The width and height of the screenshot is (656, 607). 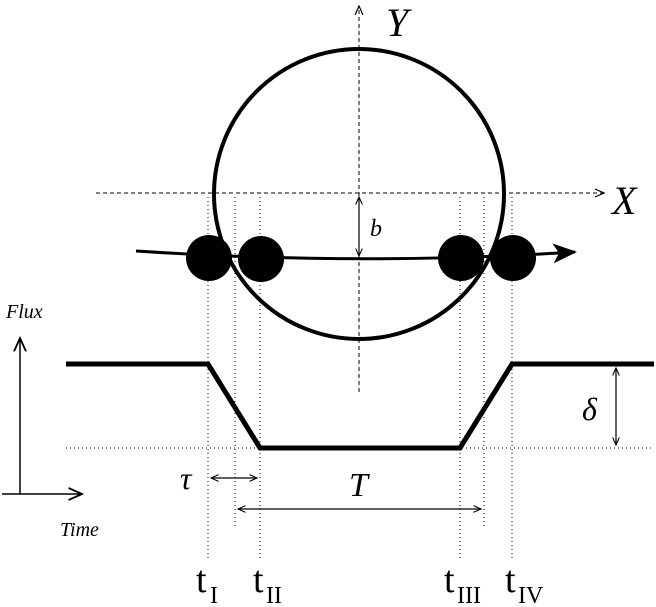 What do you see at coordinates (24, 312) in the screenshot?
I see `flux-axis-label: Flux` at bounding box center [24, 312].